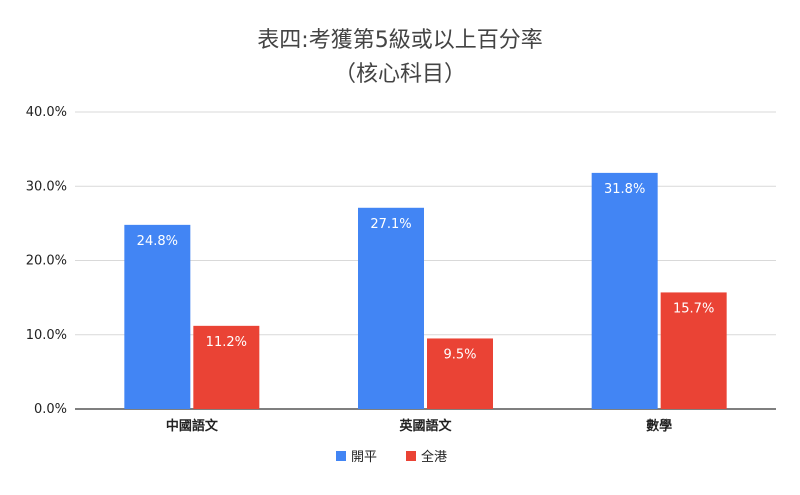  What do you see at coordinates (192, 426) in the screenshot?
I see `x-category-label: 中國語文` at bounding box center [192, 426].